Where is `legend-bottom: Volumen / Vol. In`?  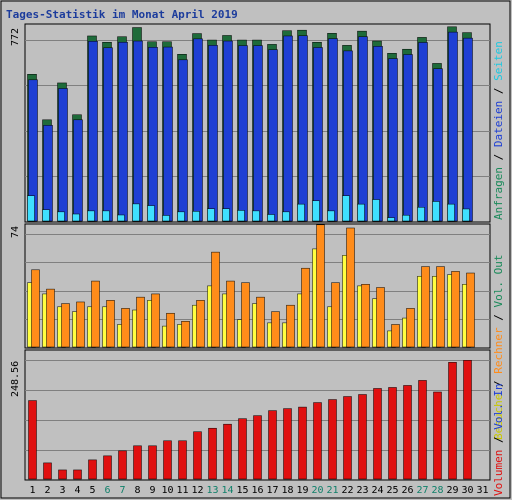 legend-bottom: Volumen / Vol. In is located at coordinates (498, 439).